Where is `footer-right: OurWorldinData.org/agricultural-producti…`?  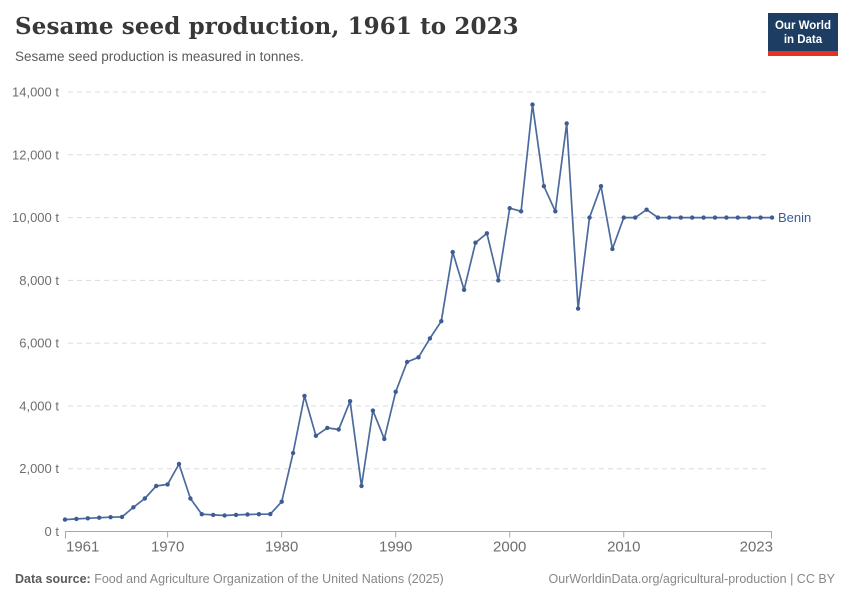
footer-right: OurWorldinData.org/agricultural-producti… is located at coordinates (692, 580).